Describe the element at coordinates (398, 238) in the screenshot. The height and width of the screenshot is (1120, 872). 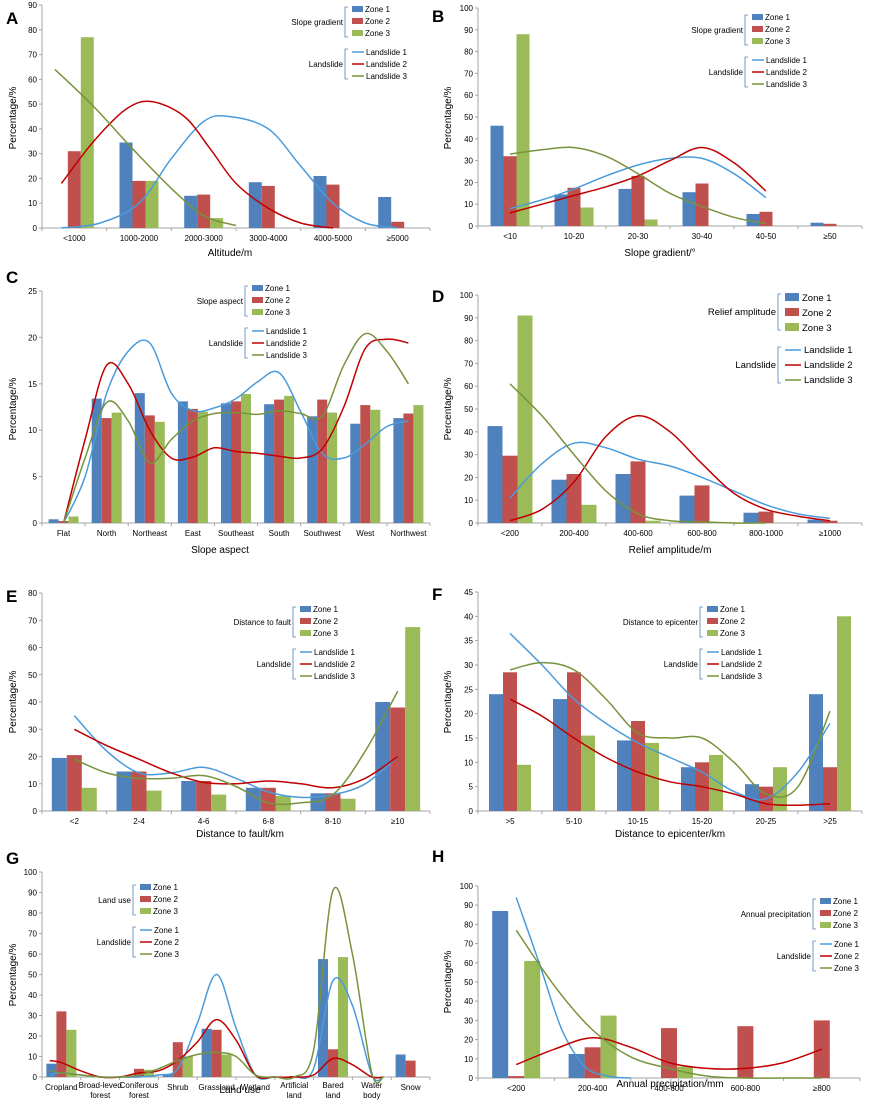
I see `x-tick-label: ≥5000` at that location.